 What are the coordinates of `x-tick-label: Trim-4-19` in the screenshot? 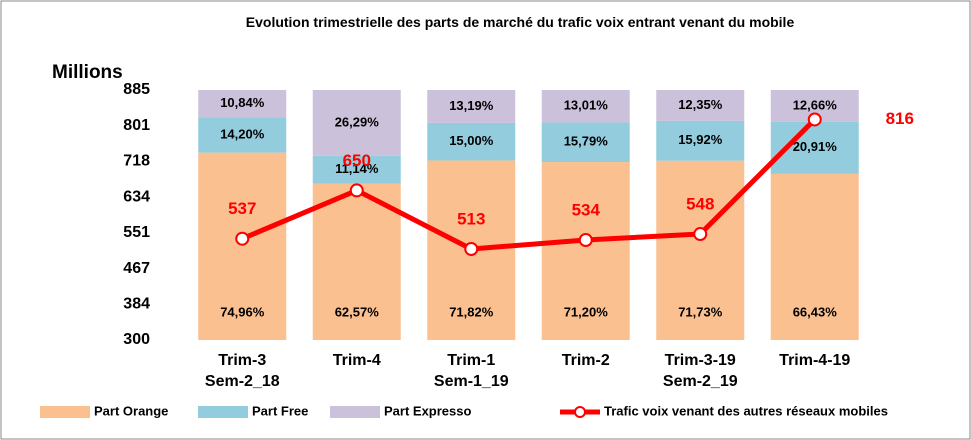 It's located at (815, 360).